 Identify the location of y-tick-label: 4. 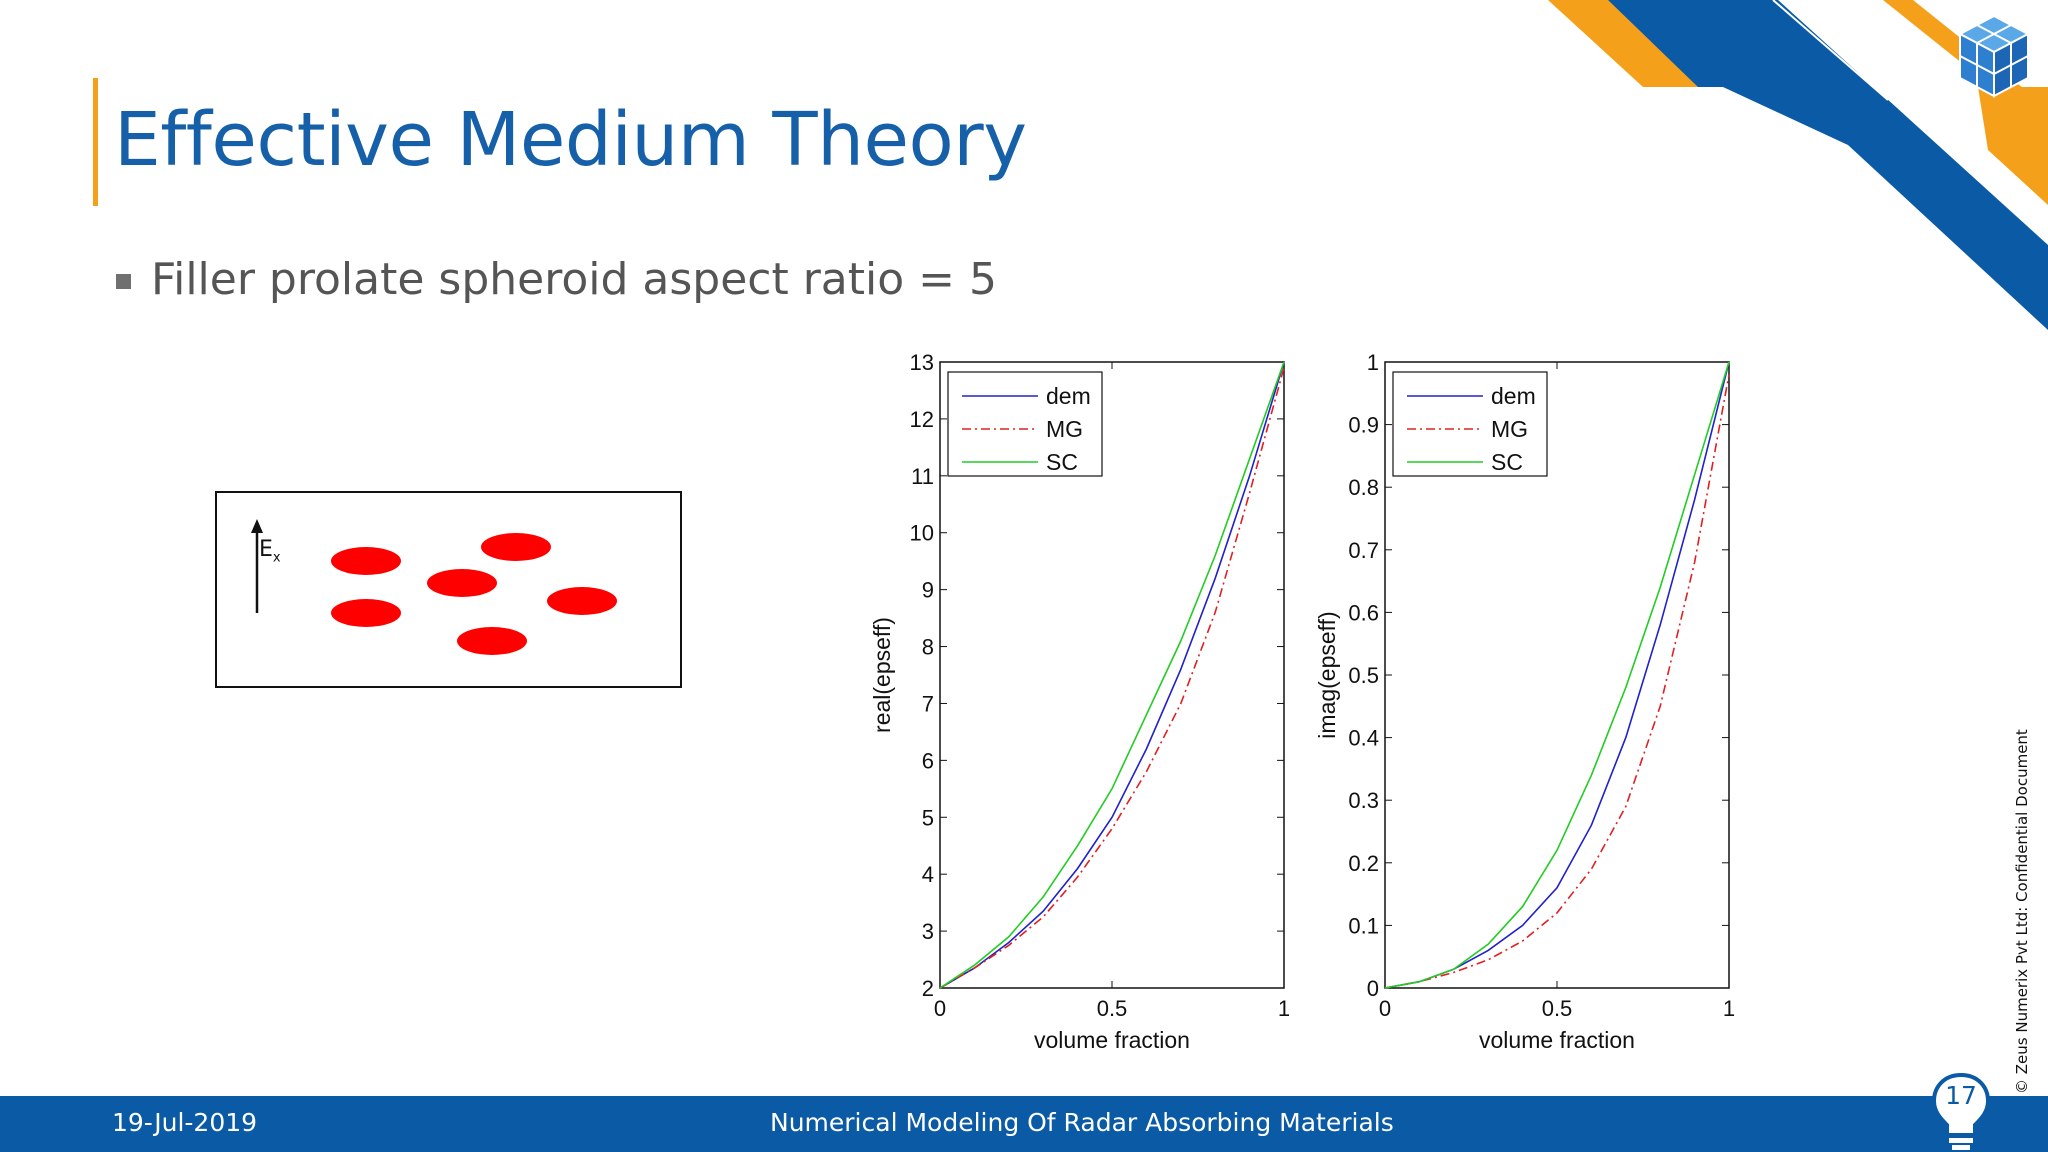
(928, 874).